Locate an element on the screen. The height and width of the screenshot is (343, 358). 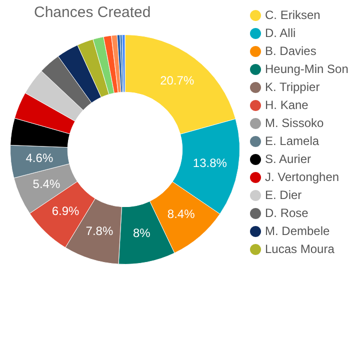
legend-label: E. Dier is located at coordinates (283, 195).